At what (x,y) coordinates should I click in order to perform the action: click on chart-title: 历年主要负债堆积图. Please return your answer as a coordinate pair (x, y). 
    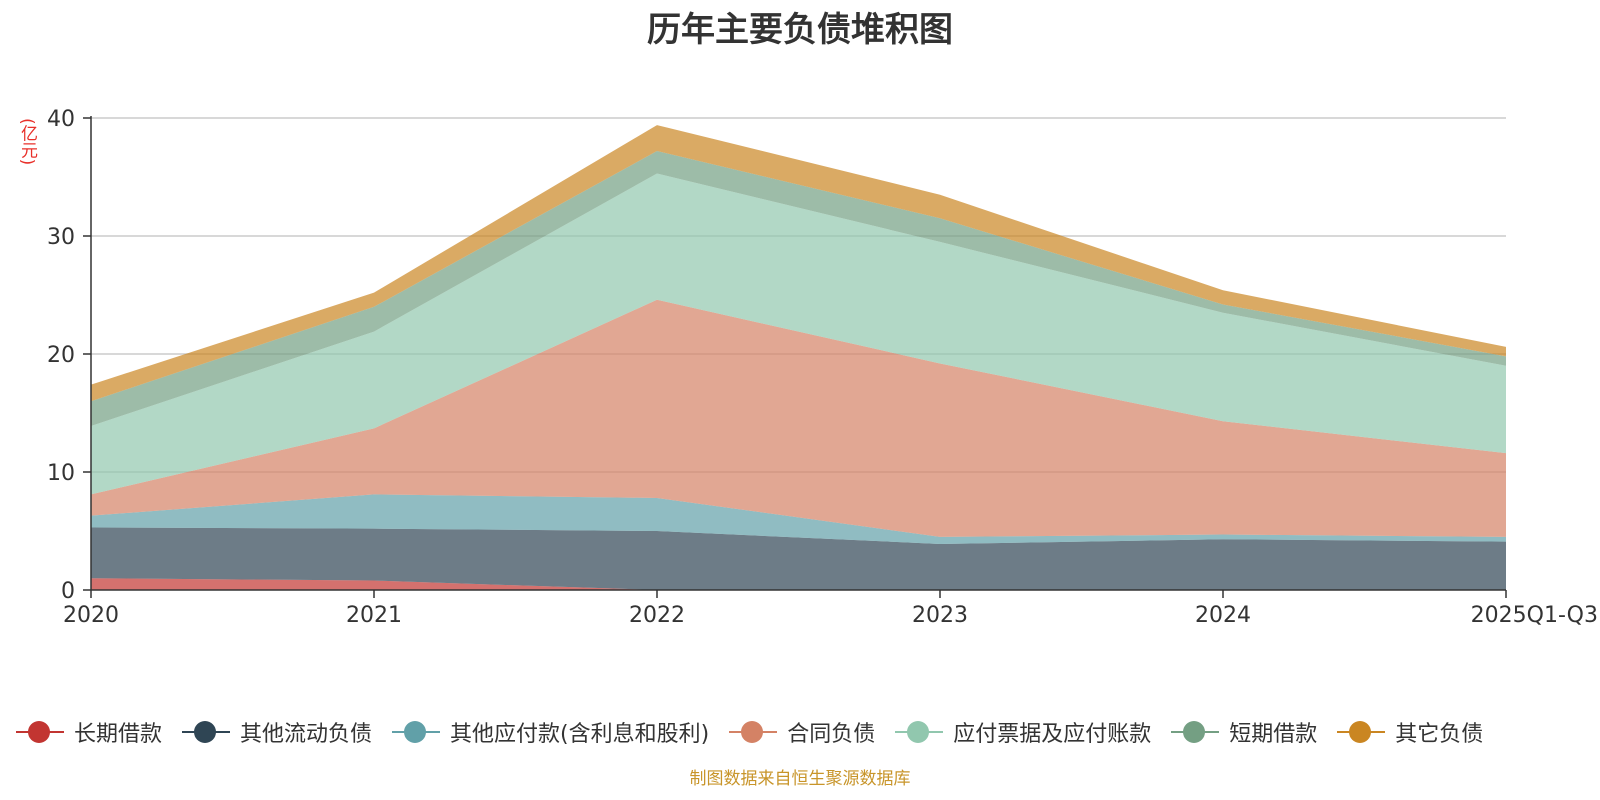
    Looking at the image, I should click on (800, 30).